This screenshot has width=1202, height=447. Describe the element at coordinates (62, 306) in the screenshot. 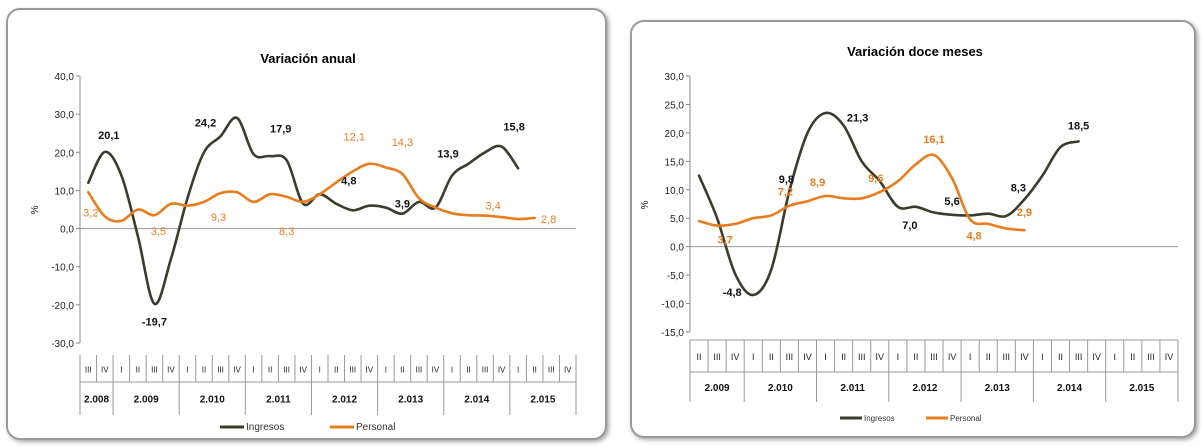

I see `annual-y-tick-label: -20,0` at that location.